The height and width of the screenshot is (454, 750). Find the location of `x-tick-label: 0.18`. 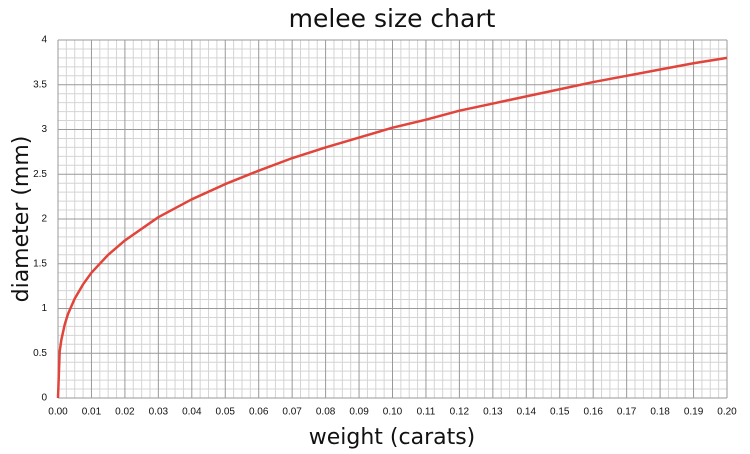

x-tick-label: 0.18 is located at coordinates (660, 412).